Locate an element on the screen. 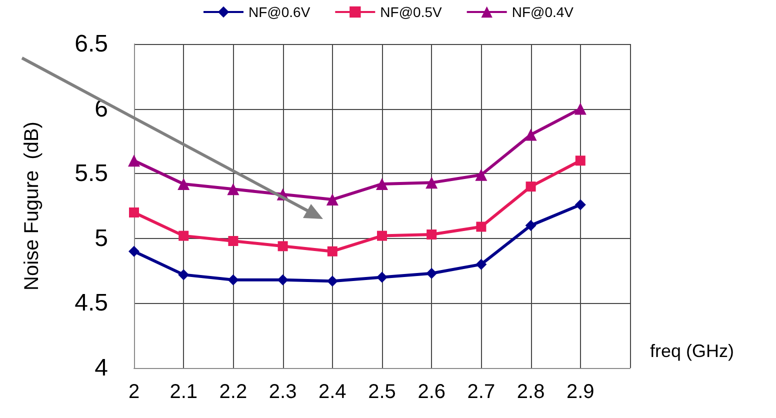  x-tick-label: 2.8 is located at coordinates (530, 392).